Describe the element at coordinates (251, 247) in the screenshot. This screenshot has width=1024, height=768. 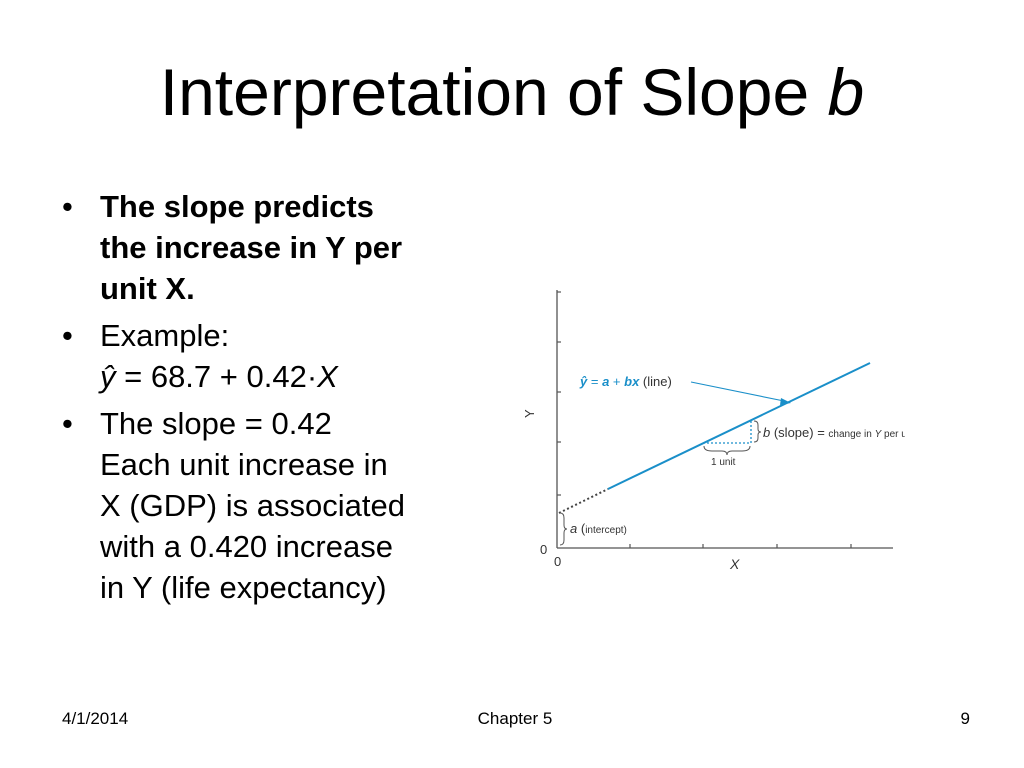
I see `bullet-line: the increase in Y per` at that location.